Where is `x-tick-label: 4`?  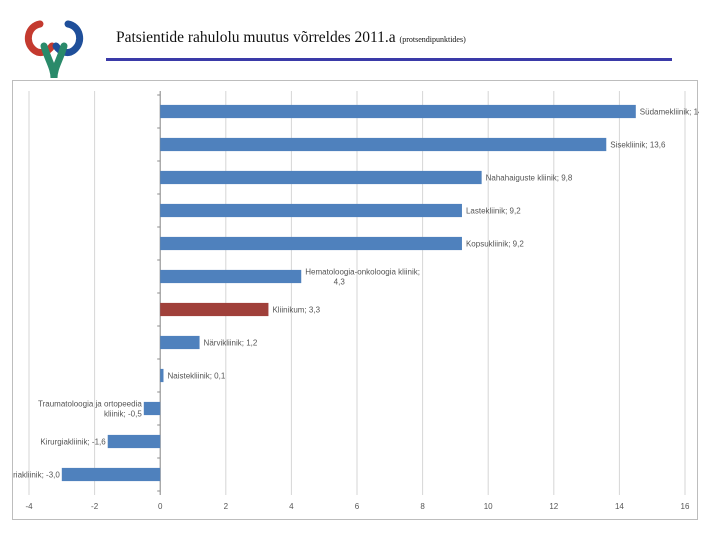
x-tick-label: 4 is located at coordinates (291, 506).